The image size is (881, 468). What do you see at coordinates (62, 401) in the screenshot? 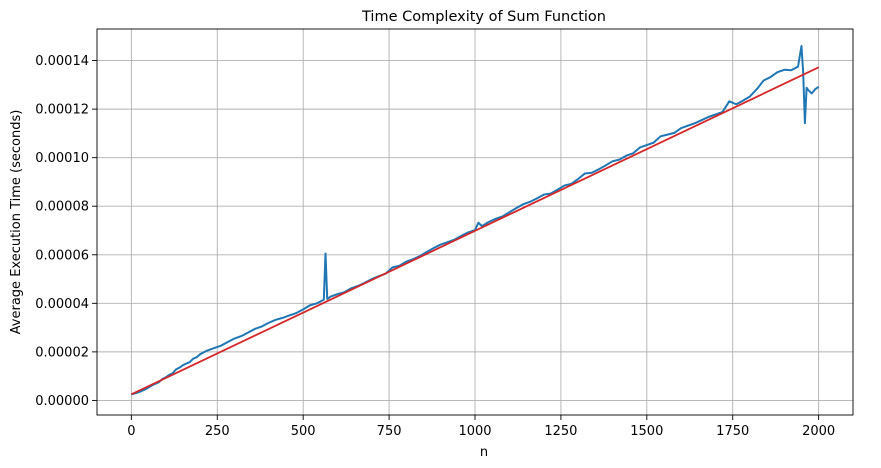
I see `y-tick-label: 0.00000` at bounding box center [62, 401].